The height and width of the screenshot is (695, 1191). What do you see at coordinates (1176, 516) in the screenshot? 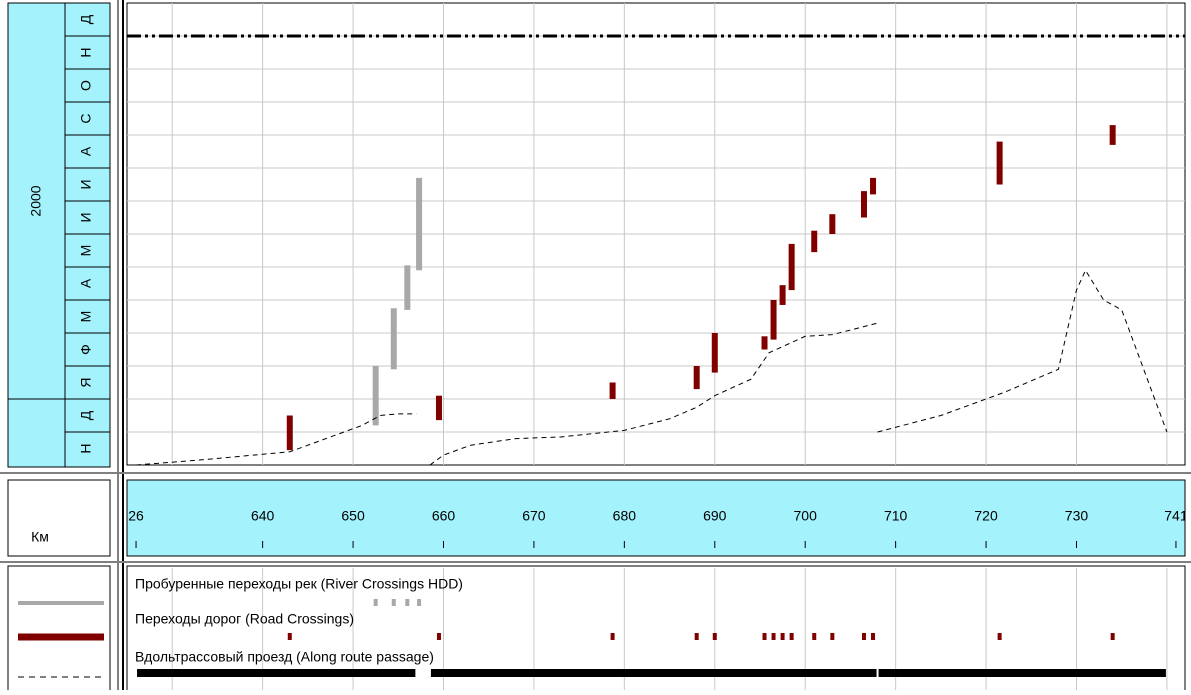
I see `x-tick-label: 741` at bounding box center [1176, 516].